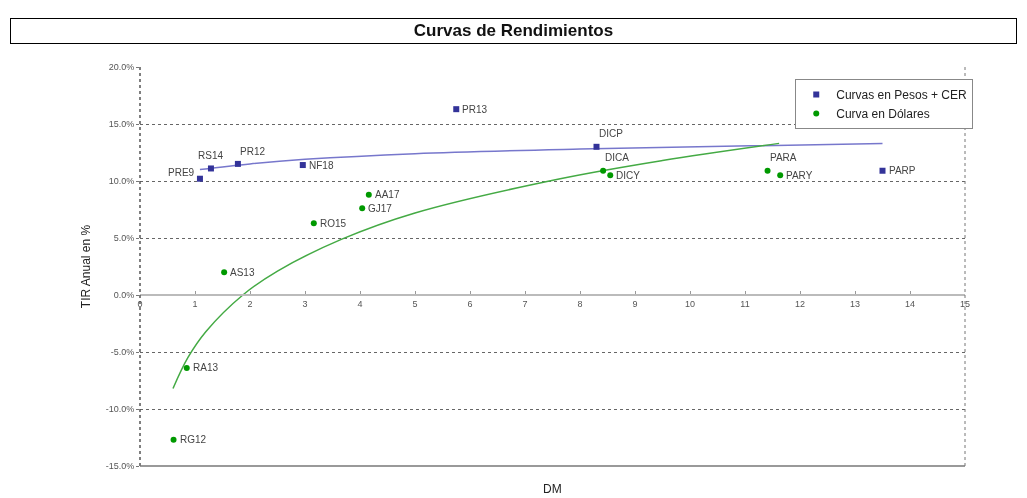 The image size is (1027, 498). What do you see at coordinates (122, 352) in the screenshot?
I see `y-tick-label: -5.0%` at bounding box center [122, 352].